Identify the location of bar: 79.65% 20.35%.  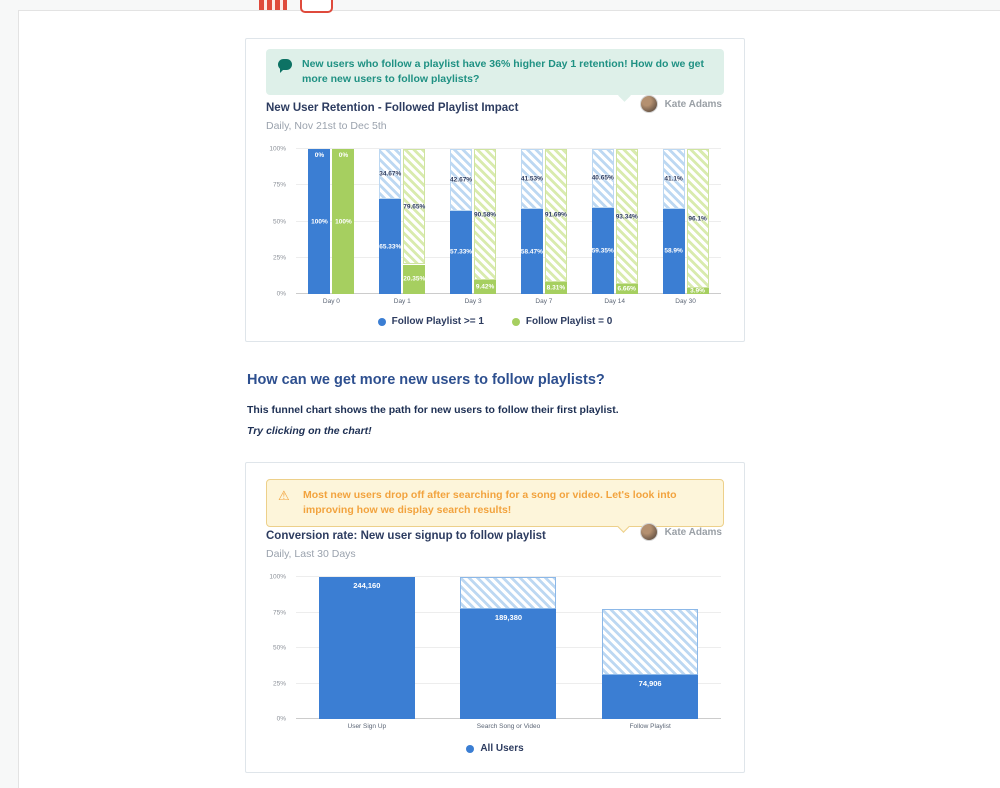
(414, 221).